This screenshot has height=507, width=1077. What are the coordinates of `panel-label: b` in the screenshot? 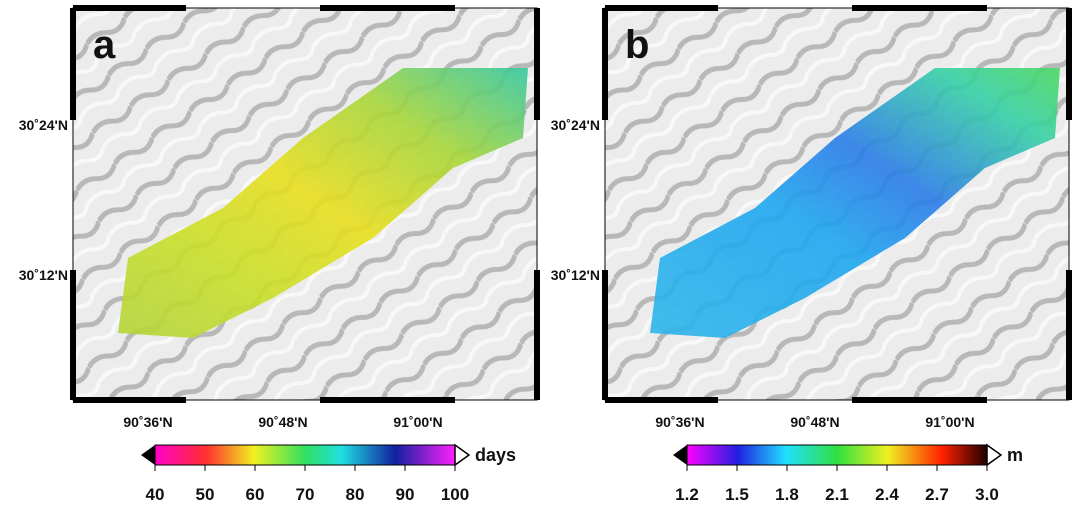 It's located at (637, 45).